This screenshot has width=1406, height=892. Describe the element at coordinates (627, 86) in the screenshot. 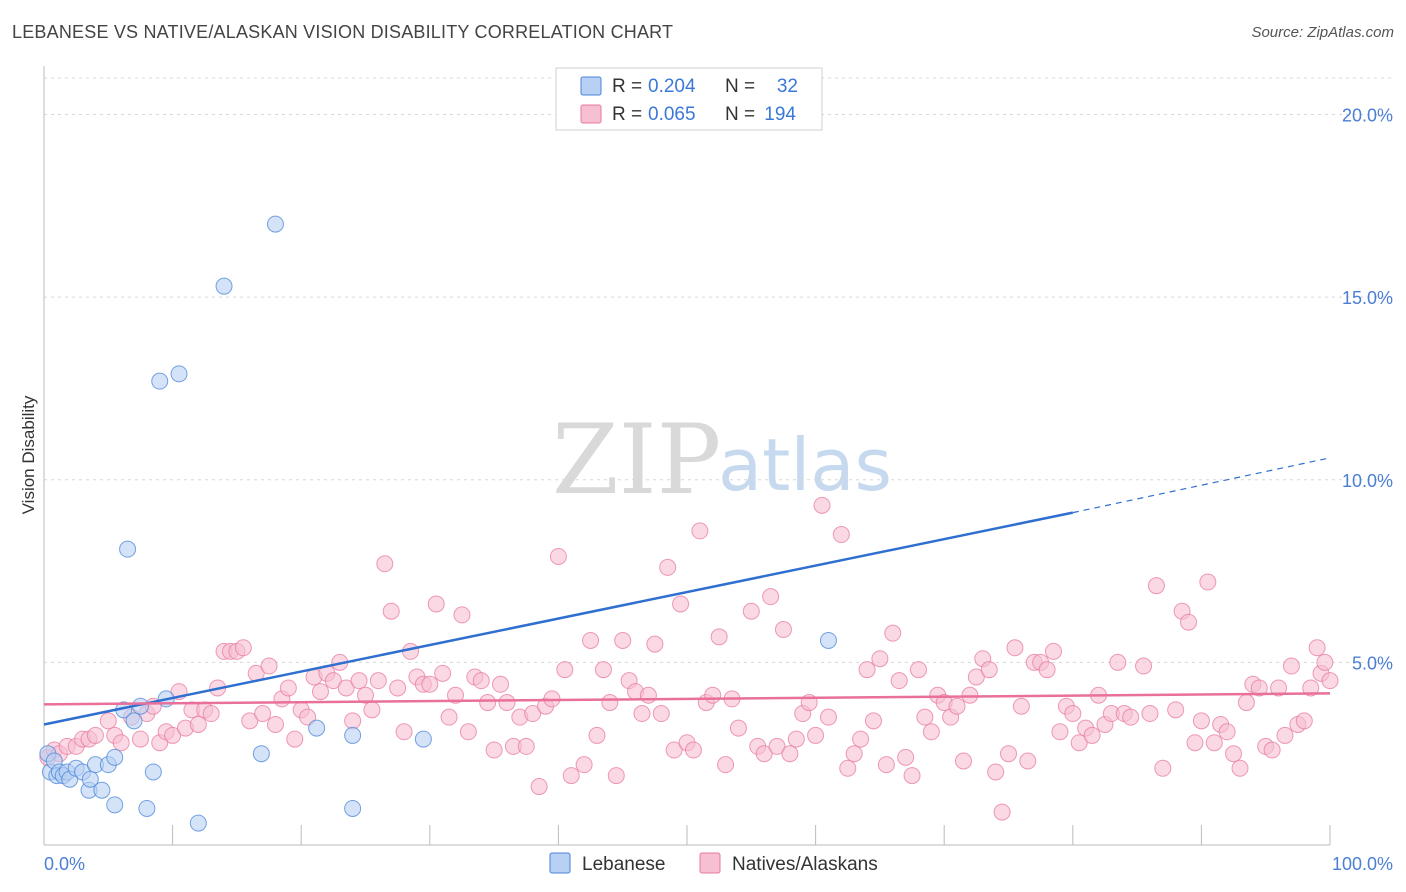

I see `legend-r-label-1: R =` at that location.